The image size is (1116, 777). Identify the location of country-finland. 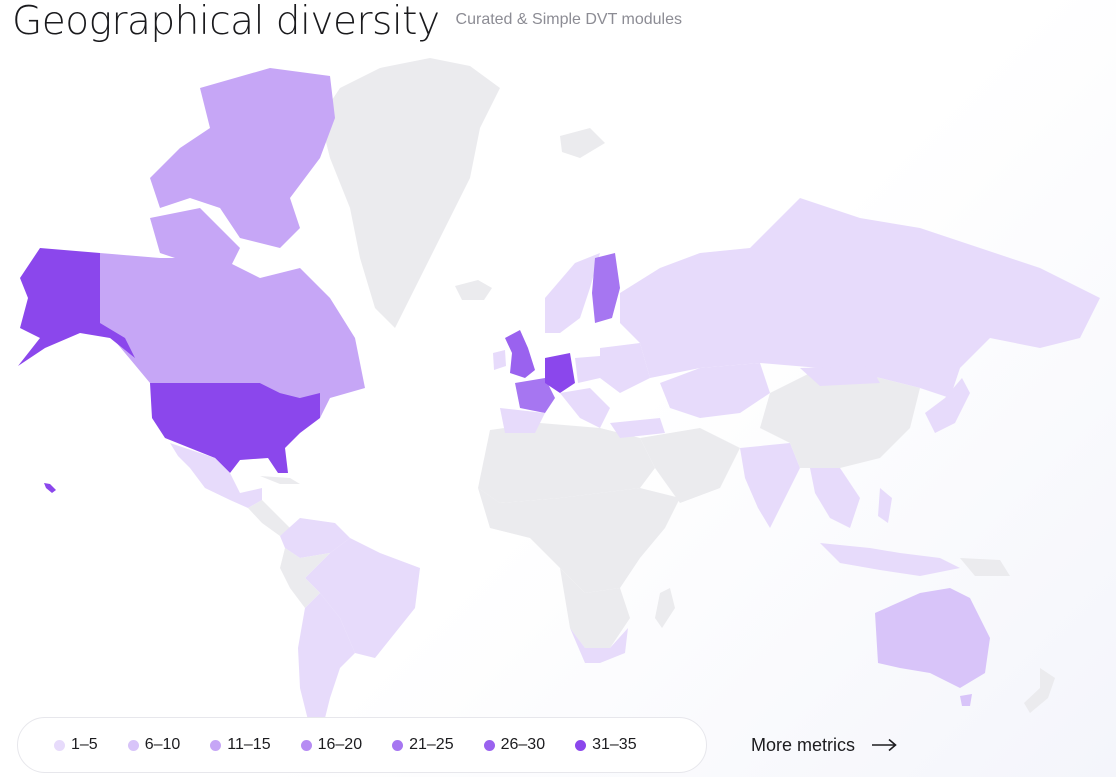
(606, 288).